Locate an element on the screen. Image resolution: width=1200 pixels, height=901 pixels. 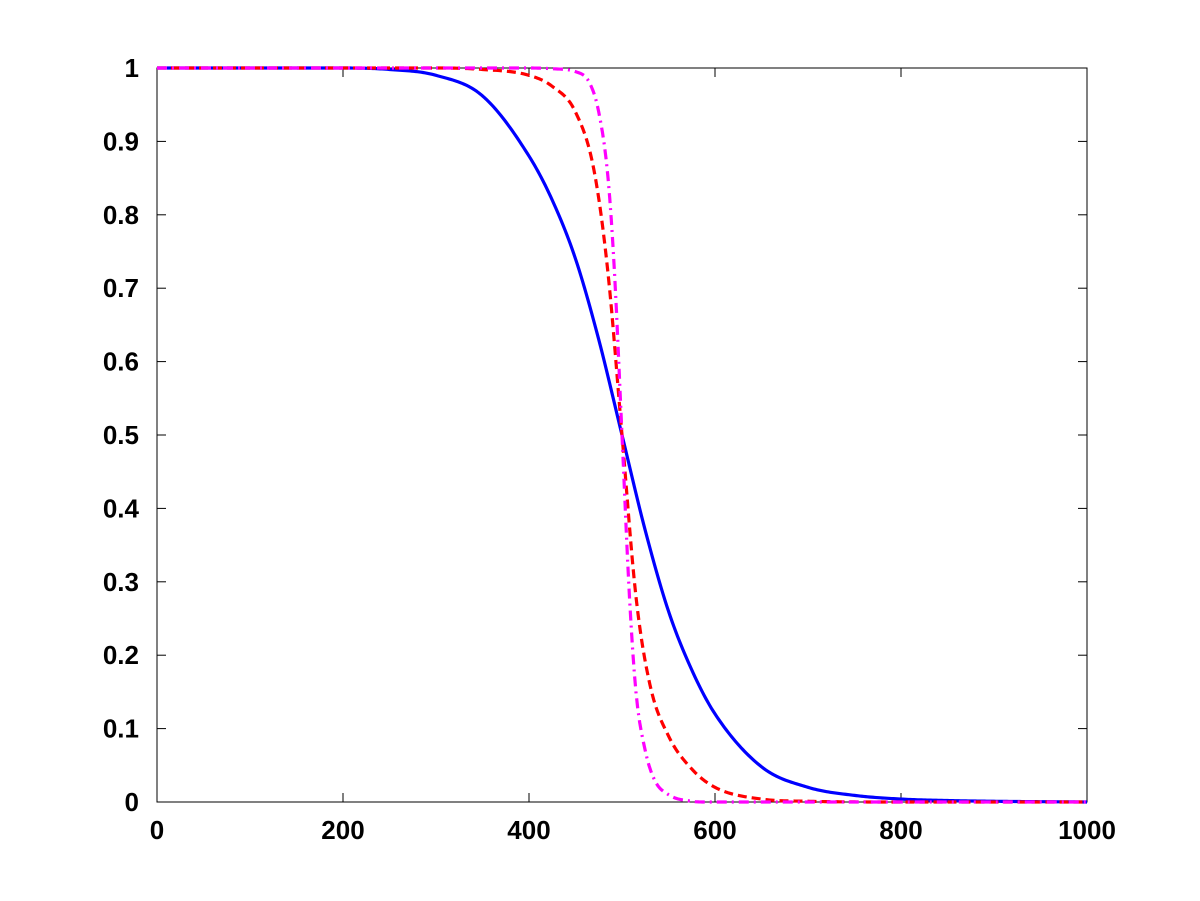
y-tick-label: 0.9 is located at coordinates (121, 141).